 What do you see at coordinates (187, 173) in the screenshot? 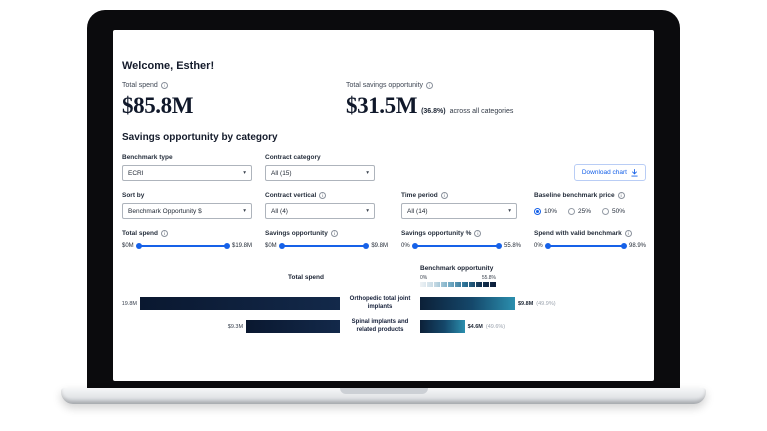
I see `benchmark-type-select: ECRI ▾` at bounding box center [187, 173].